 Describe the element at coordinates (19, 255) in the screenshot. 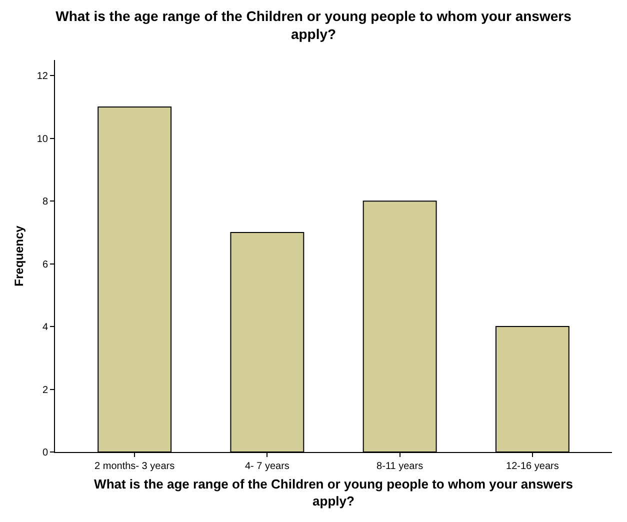

I see `y-axis-title: Frequency` at that location.